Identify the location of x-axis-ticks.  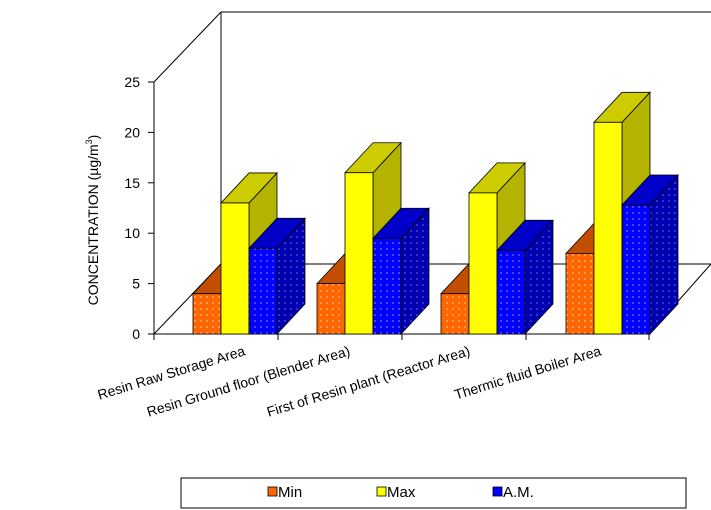
(401, 337).